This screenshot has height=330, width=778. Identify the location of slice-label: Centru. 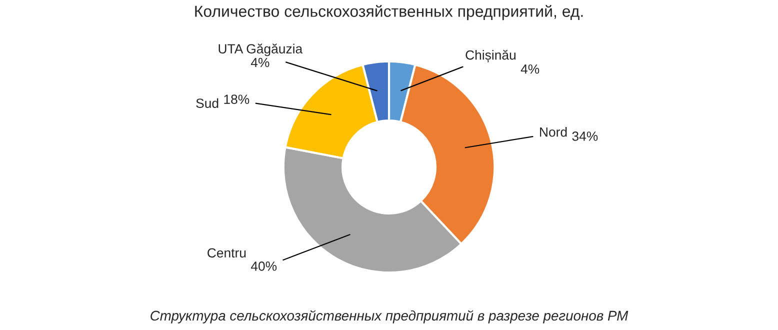
(227, 253).